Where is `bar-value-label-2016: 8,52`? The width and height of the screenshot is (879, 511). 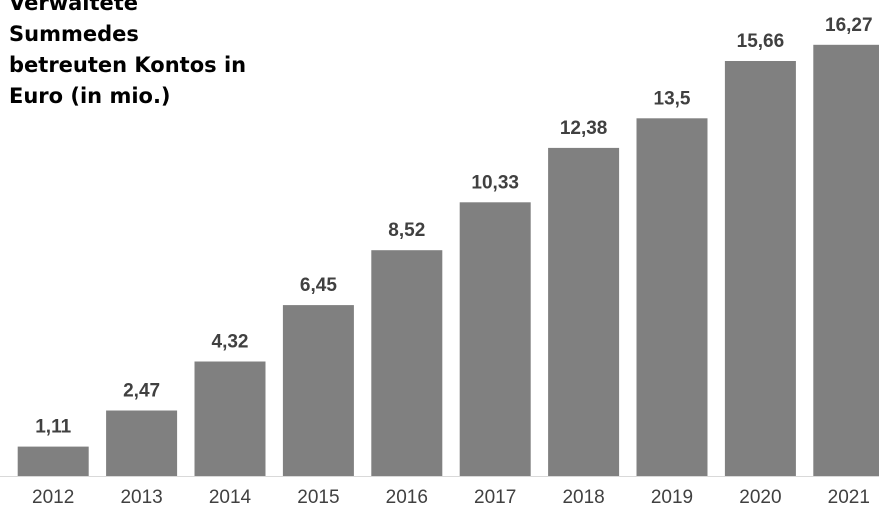
bar-value-label-2016: 8,52 is located at coordinates (406, 230).